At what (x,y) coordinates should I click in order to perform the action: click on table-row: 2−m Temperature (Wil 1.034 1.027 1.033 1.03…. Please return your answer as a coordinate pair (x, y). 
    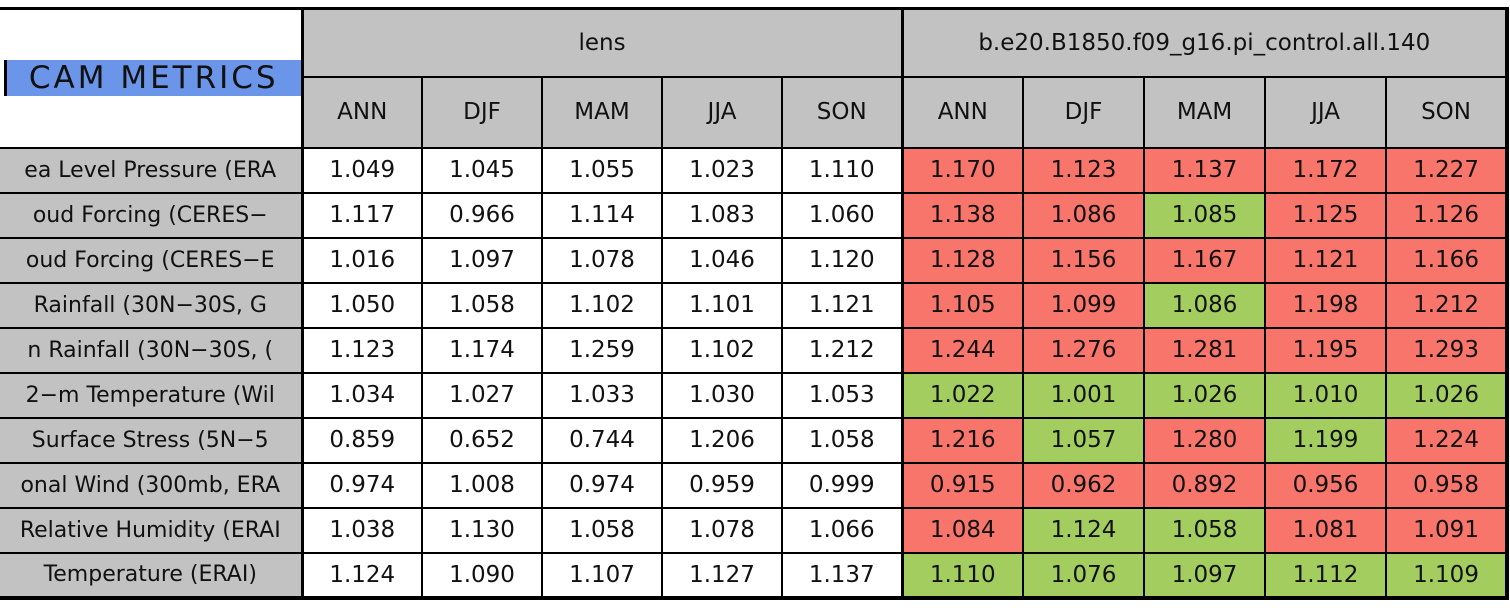
    Looking at the image, I should click on (754, 395).